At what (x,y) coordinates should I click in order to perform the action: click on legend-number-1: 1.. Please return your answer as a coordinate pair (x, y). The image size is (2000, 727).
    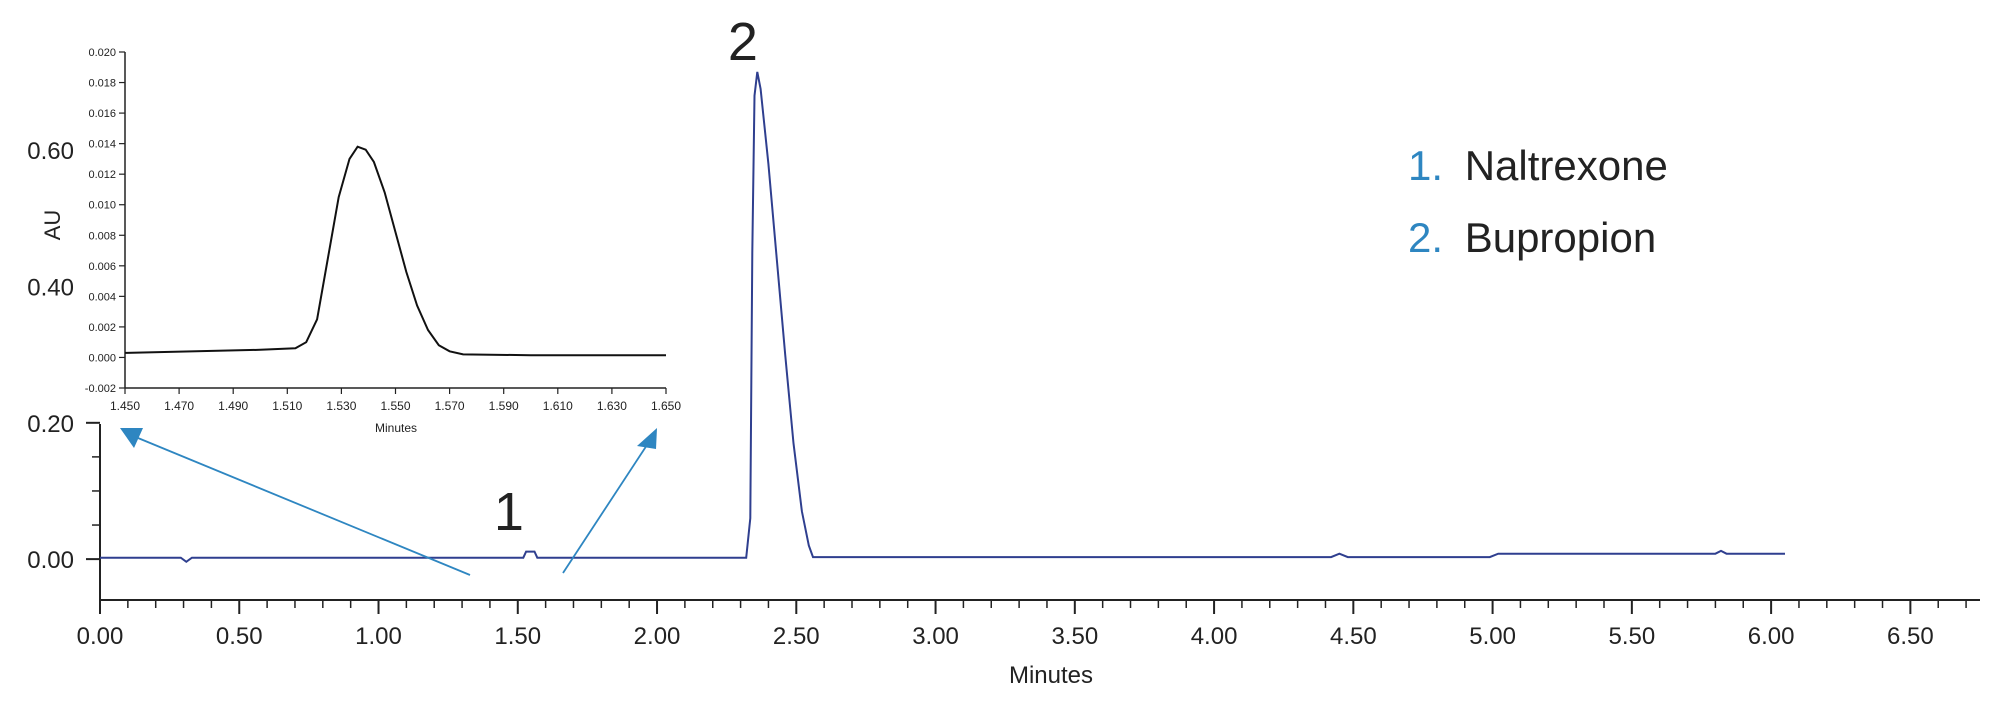
    Looking at the image, I should click on (1425, 165).